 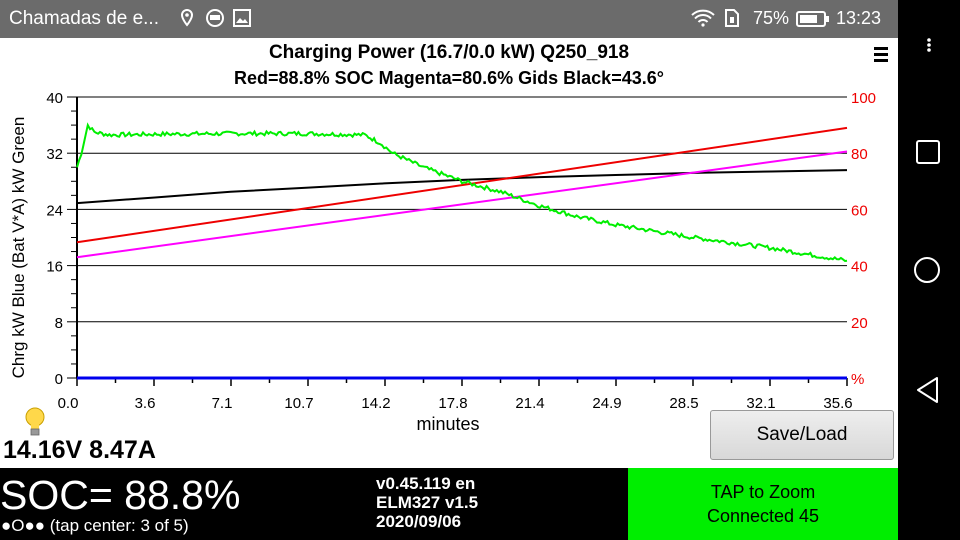 What do you see at coordinates (857, 379) in the screenshot?
I see `y-right-tick-label: %` at bounding box center [857, 379].